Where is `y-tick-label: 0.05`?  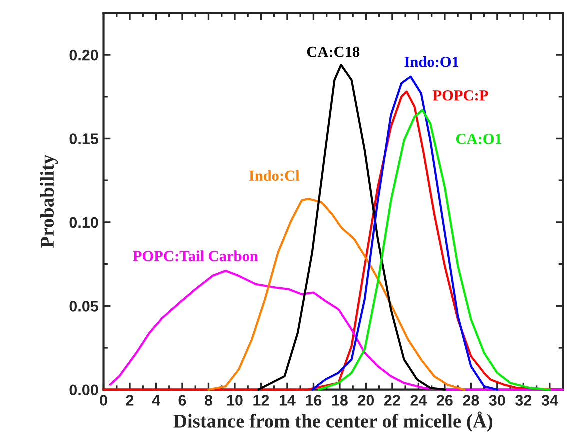
y-tick-label: 0.05 is located at coordinates (84, 306).